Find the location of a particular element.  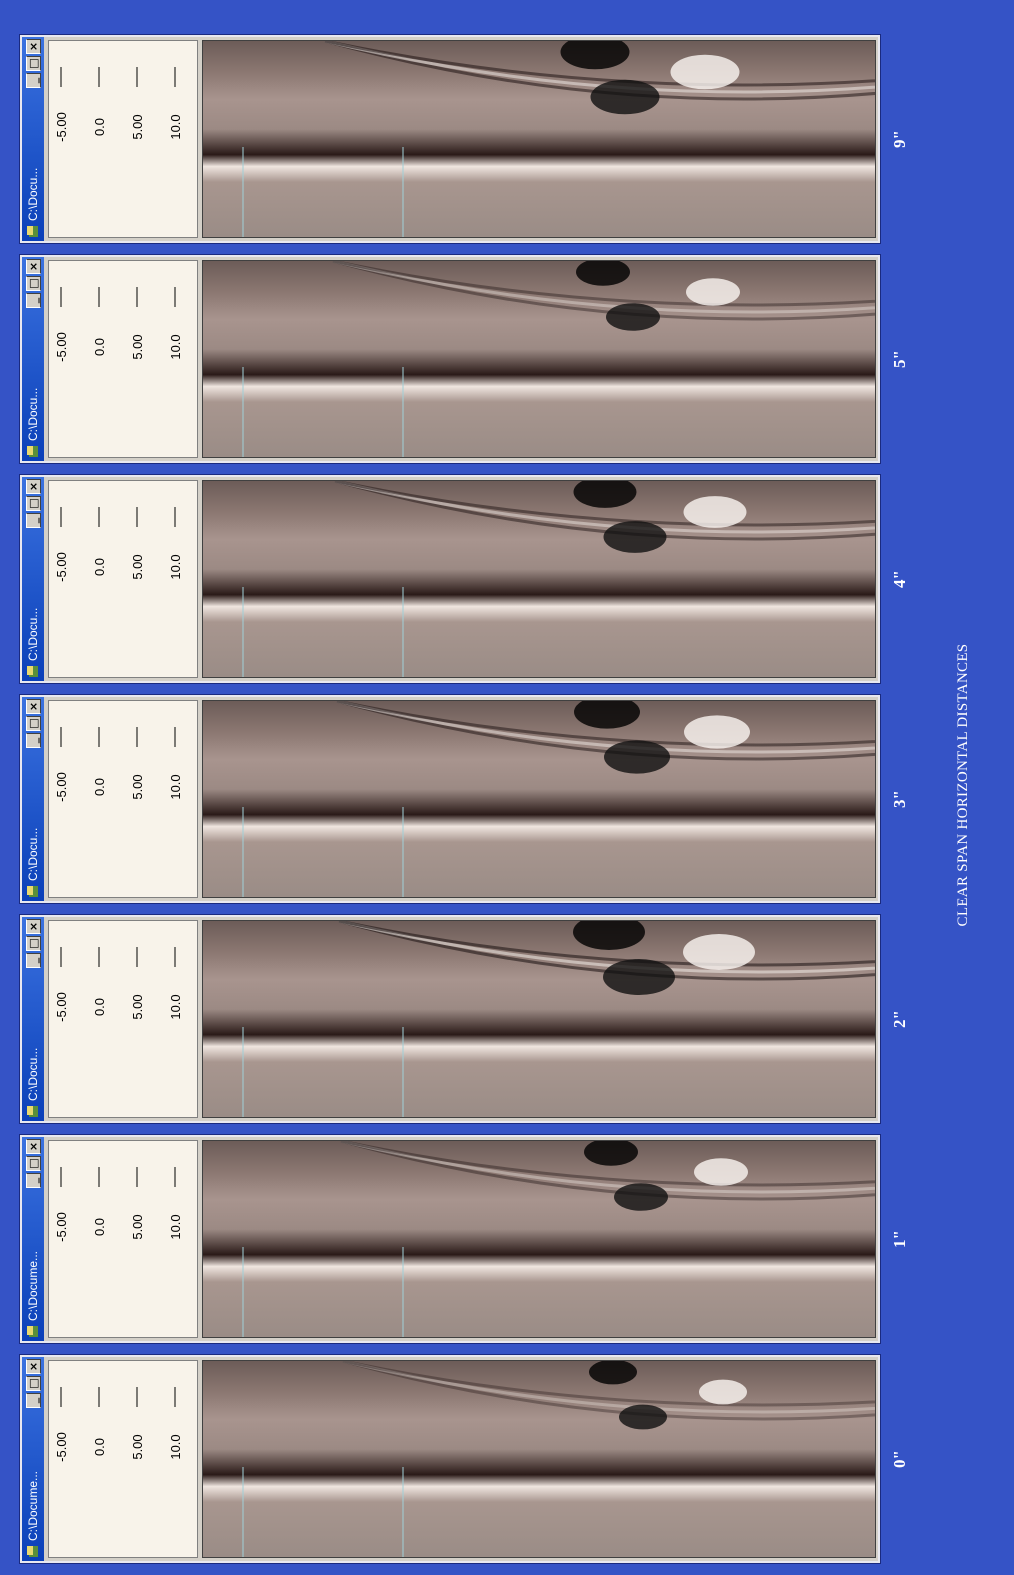

scan-window-4: C:\Docu... _ □ × -5.00 0.0 5.00 10.0 is located at coordinates (450, 579).